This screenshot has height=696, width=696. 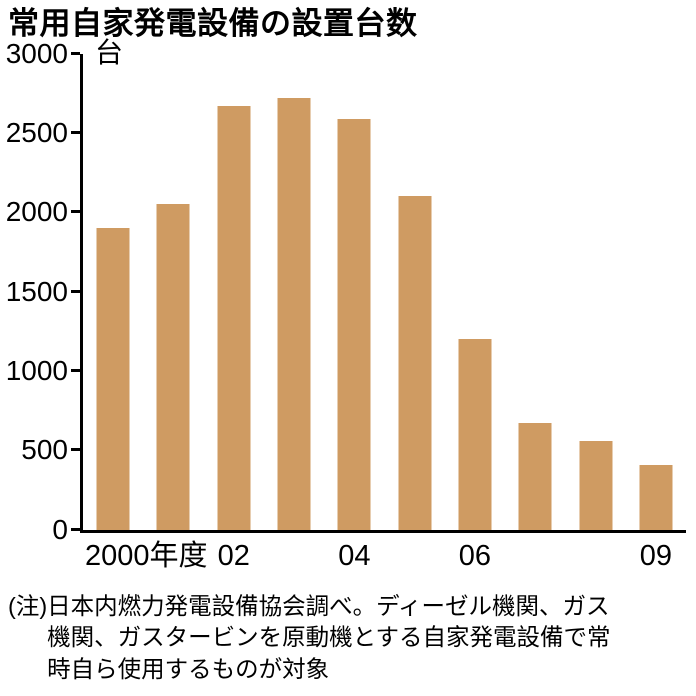 I want to click on x-tick-label: 04, so click(x=354, y=555).